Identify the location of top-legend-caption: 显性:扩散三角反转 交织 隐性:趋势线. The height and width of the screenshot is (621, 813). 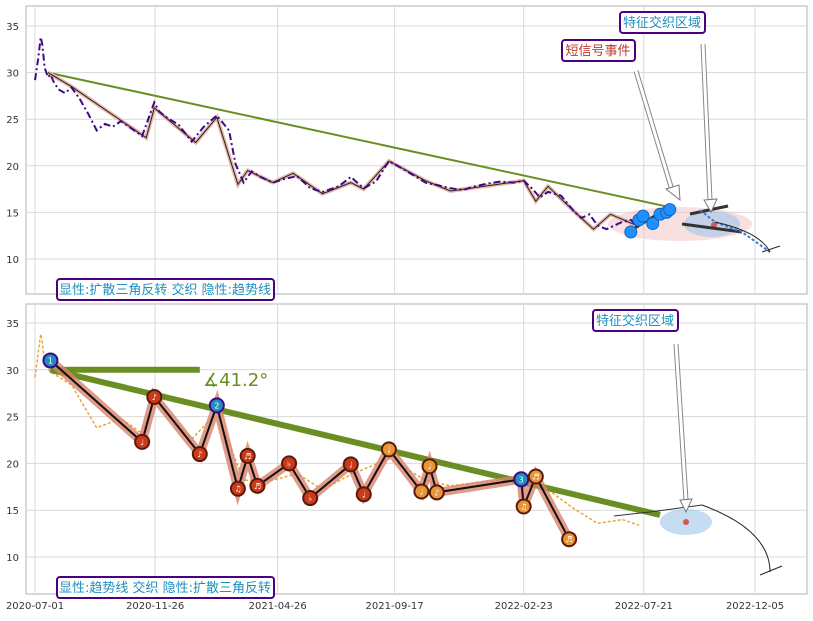
(165, 289).